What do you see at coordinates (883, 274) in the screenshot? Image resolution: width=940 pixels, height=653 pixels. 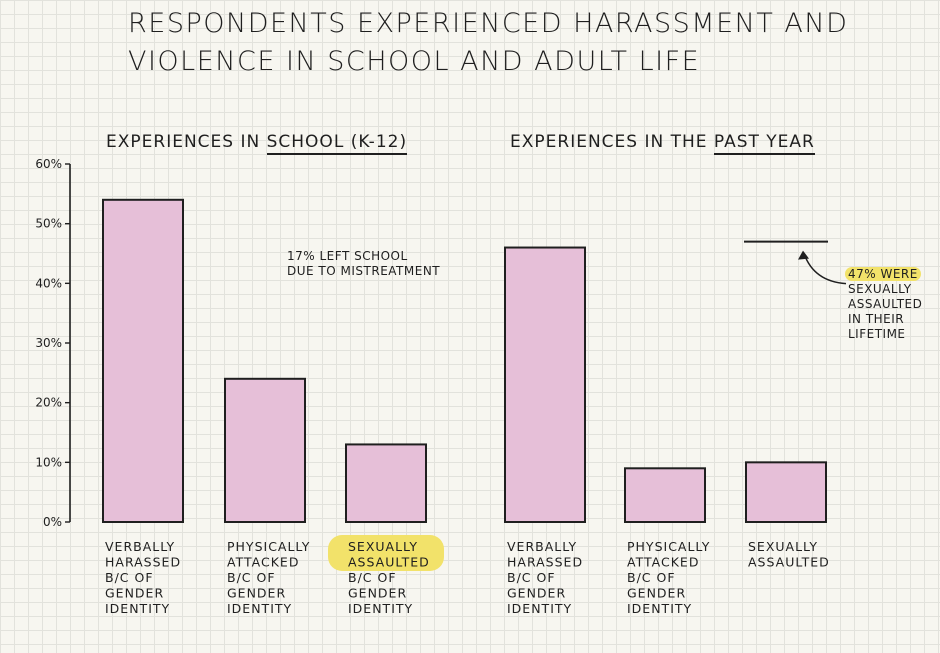 I see `lifetime-note-highlight: 47% WERE` at bounding box center [883, 274].